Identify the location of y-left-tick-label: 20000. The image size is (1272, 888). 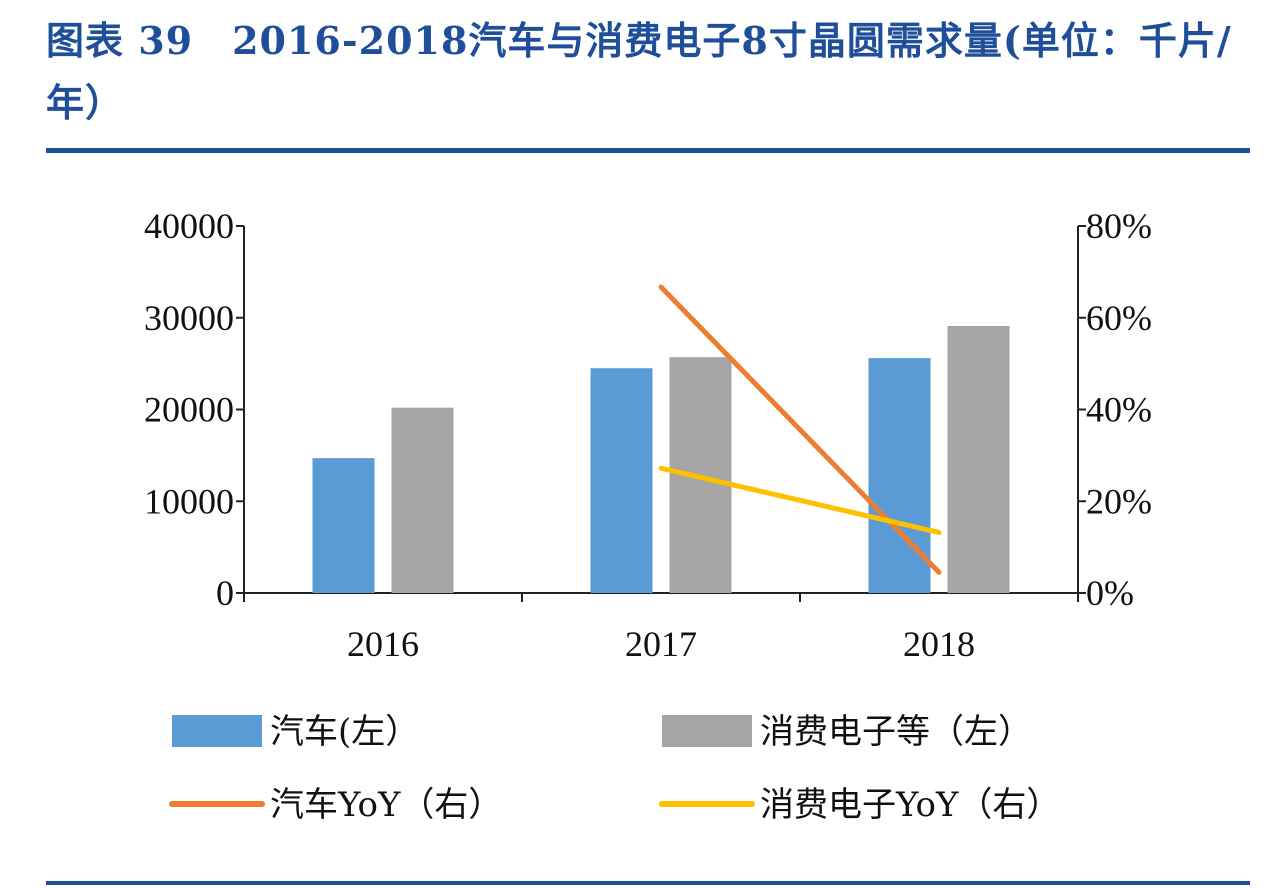
(189, 410).